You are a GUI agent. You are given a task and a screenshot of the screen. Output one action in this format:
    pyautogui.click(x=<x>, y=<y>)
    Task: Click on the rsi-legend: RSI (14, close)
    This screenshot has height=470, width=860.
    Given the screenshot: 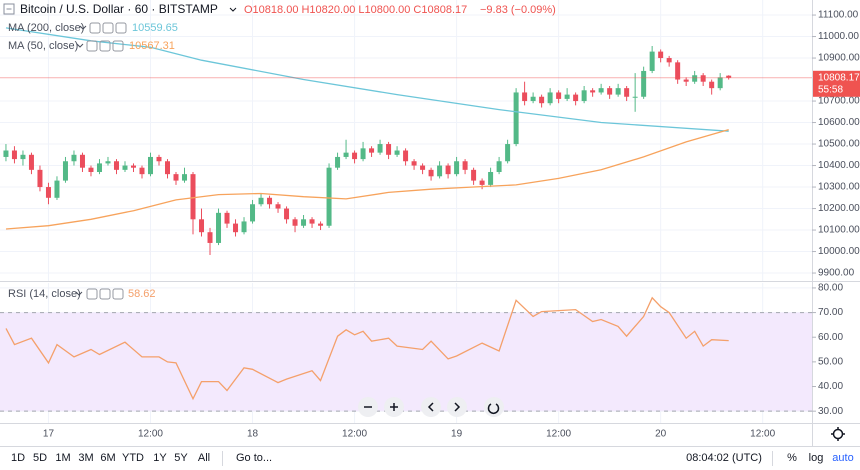 What is the action you would take?
    pyautogui.click(x=44, y=294)
    